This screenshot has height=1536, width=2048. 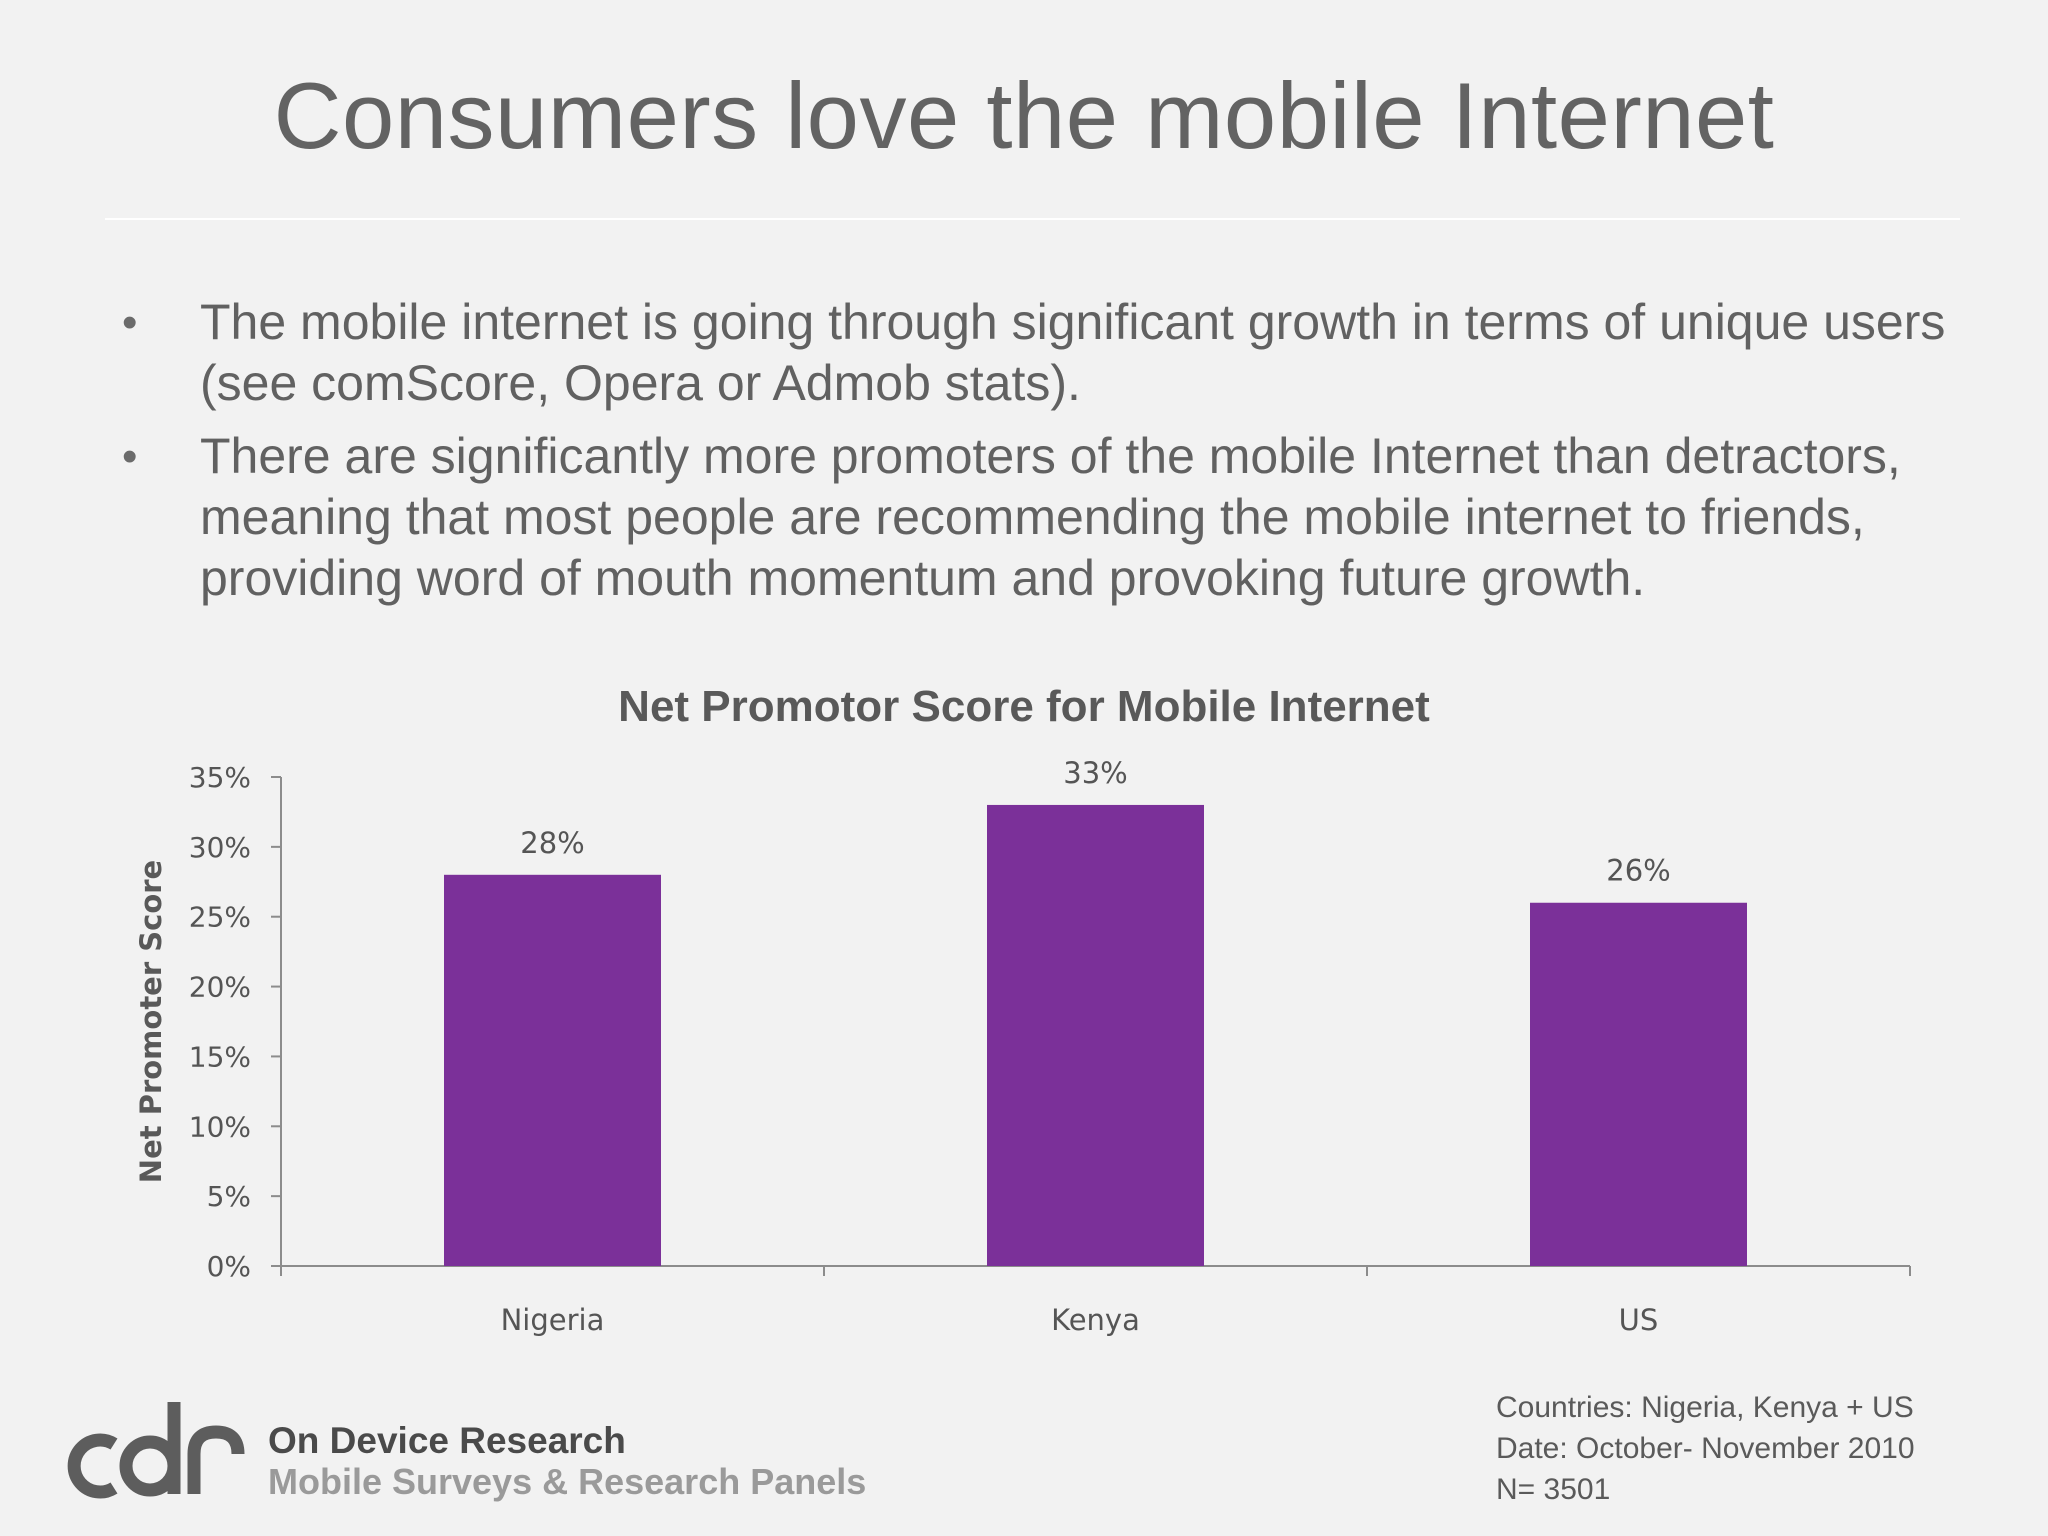 I want to click on slide-title: Consumers love the mobile Internet, so click(x=1024, y=115).